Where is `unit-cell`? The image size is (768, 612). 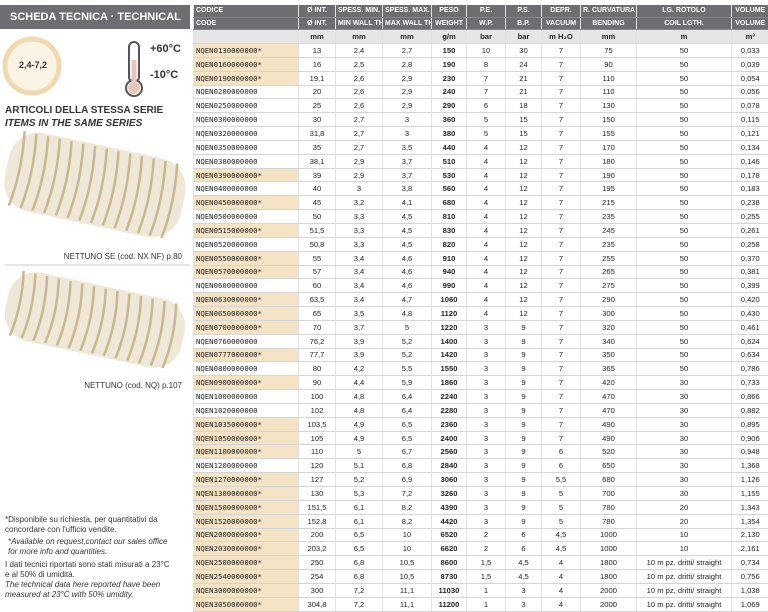
unit-cell is located at coordinates (246, 37).